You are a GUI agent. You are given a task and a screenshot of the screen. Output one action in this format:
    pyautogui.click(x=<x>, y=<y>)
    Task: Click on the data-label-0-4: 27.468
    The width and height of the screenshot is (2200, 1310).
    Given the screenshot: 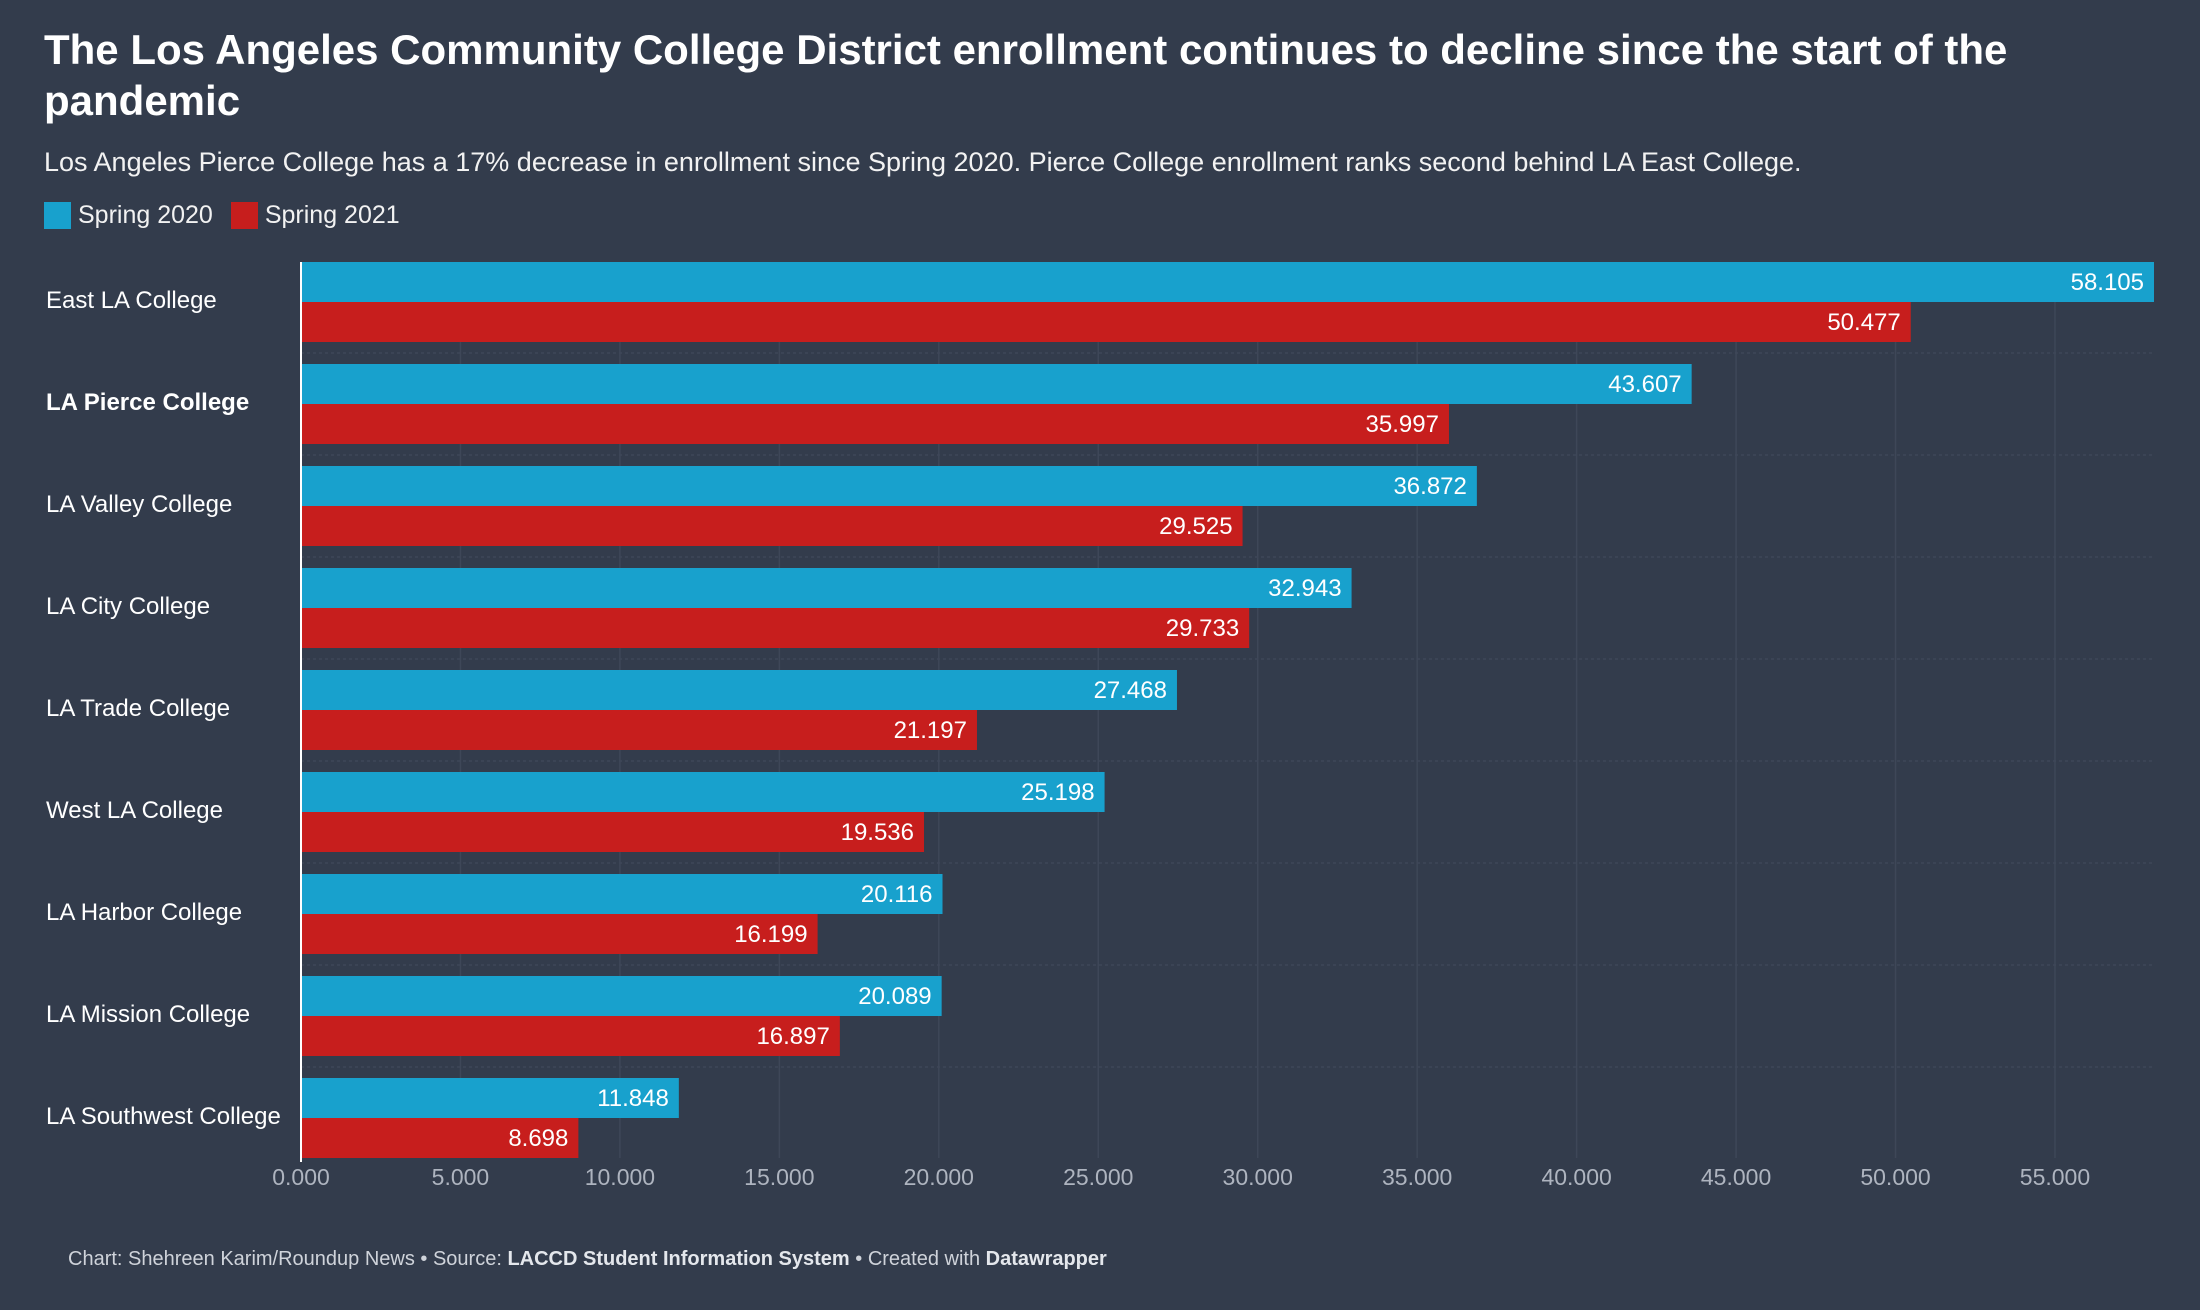 What is the action you would take?
    pyautogui.click(x=1130, y=690)
    